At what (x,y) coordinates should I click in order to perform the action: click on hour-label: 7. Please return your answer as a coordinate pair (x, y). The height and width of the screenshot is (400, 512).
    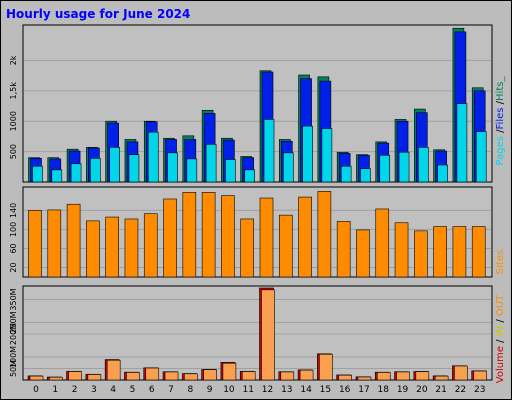
    Looking at the image, I should click on (171, 390).